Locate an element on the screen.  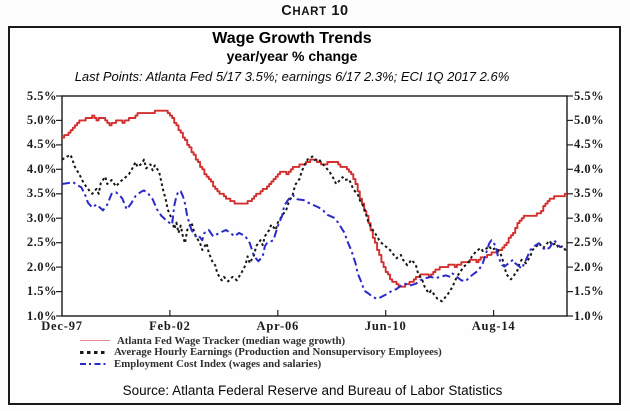
y-axis-label-left: 5.0% is located at coordinates (41, 119).